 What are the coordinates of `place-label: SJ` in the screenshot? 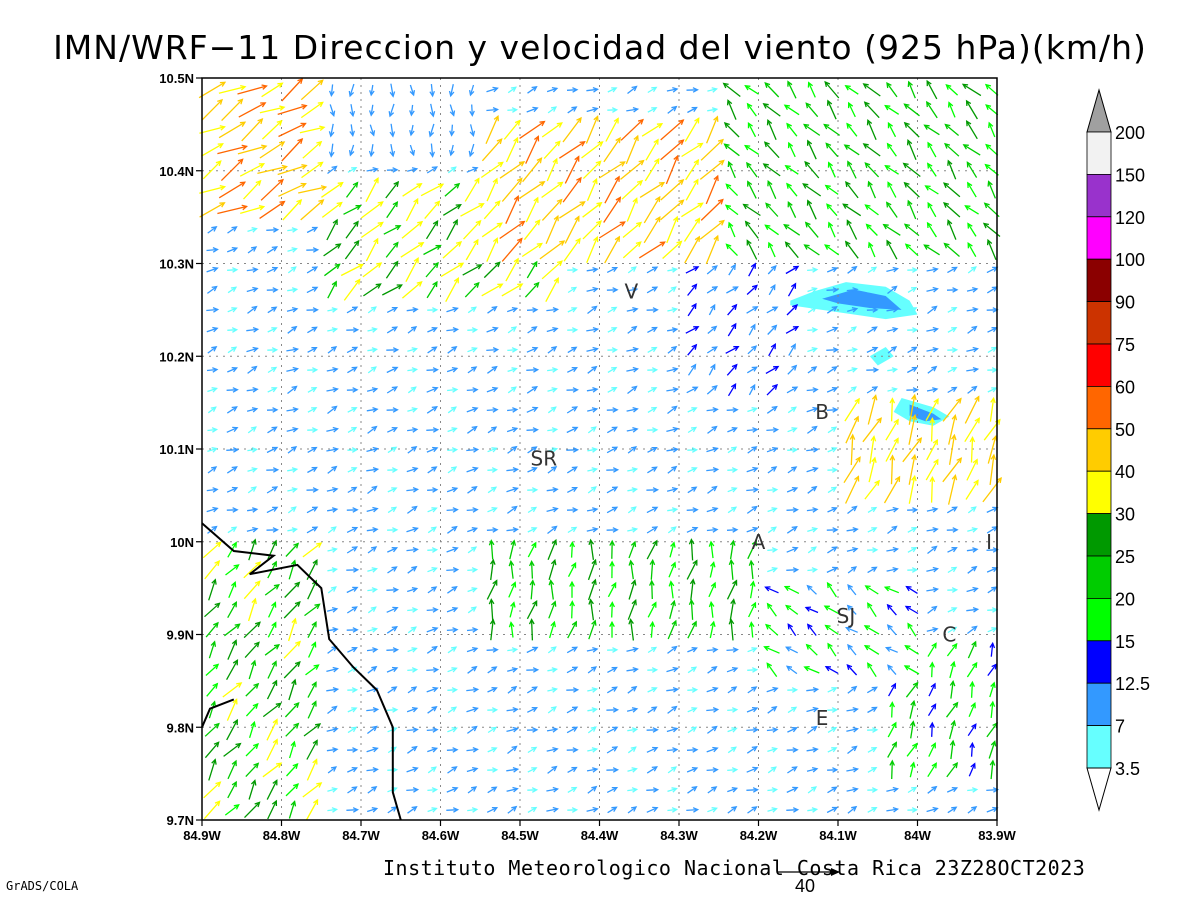 It's located at (846, 616).